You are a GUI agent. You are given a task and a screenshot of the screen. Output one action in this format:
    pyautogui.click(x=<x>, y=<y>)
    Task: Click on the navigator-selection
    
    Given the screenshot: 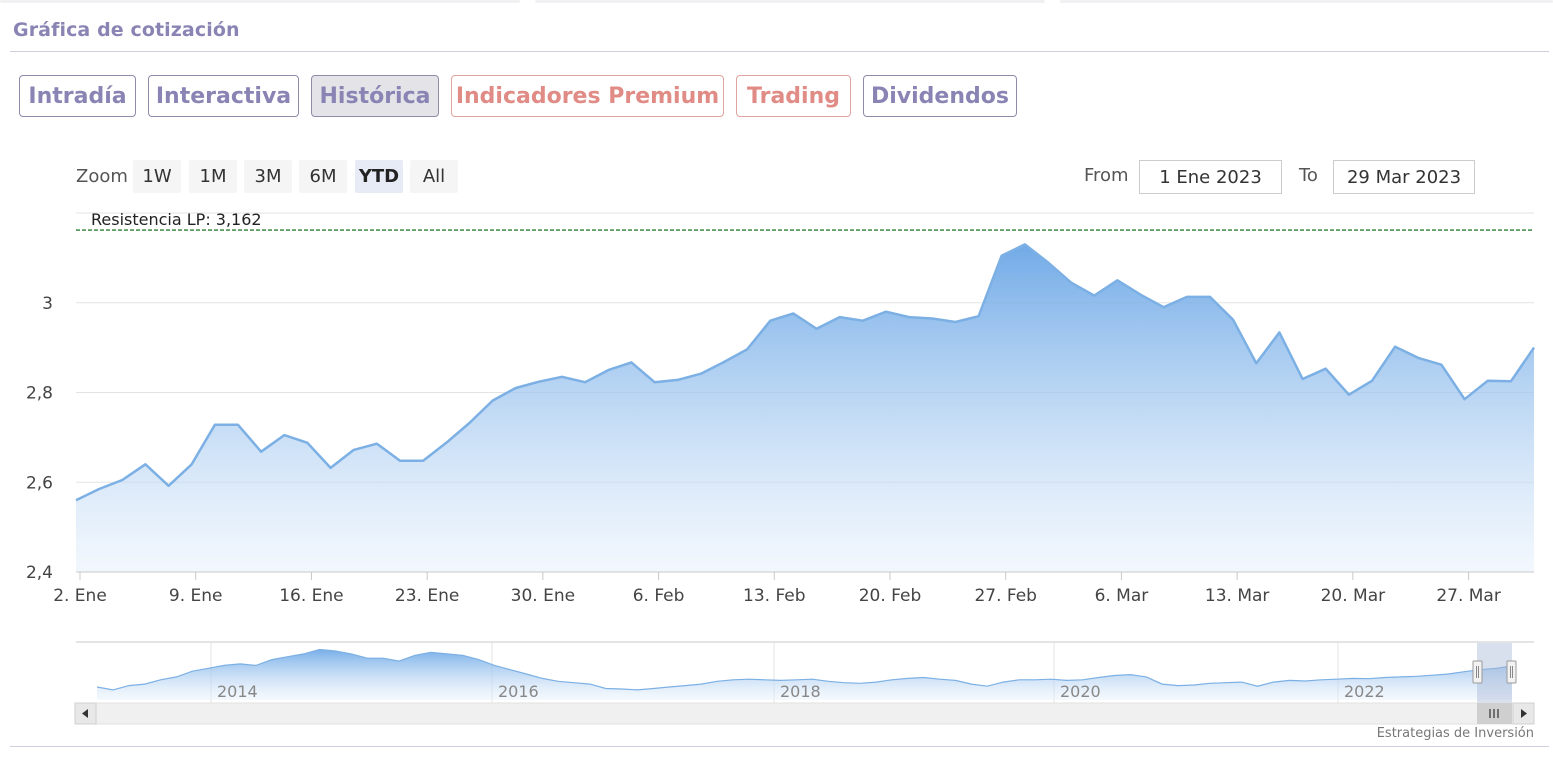 What is the action you would take?
    pyautogui.click(x=1494, y=673)
    